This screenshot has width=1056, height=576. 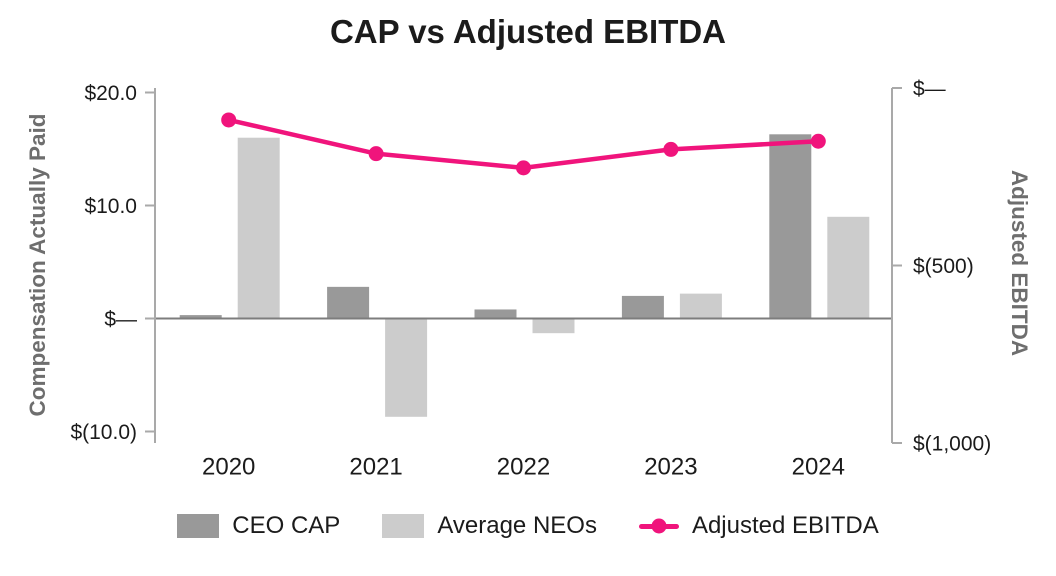 I want to click on right-tick-label: $—, so click(x=929, y=88).